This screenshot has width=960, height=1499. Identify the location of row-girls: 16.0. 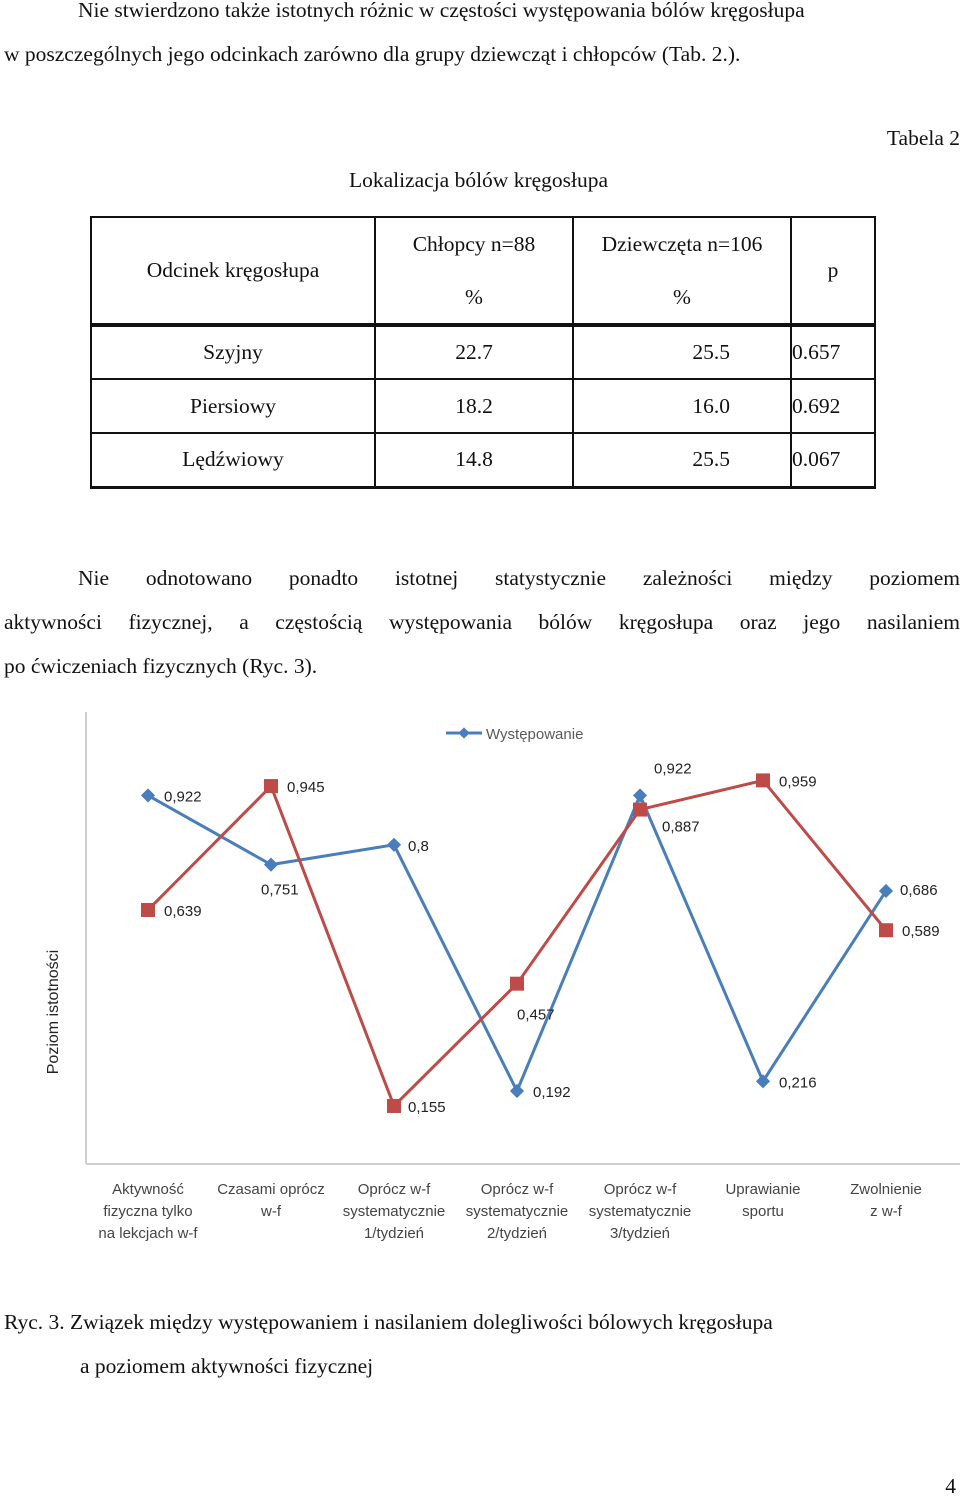
(682, 406).